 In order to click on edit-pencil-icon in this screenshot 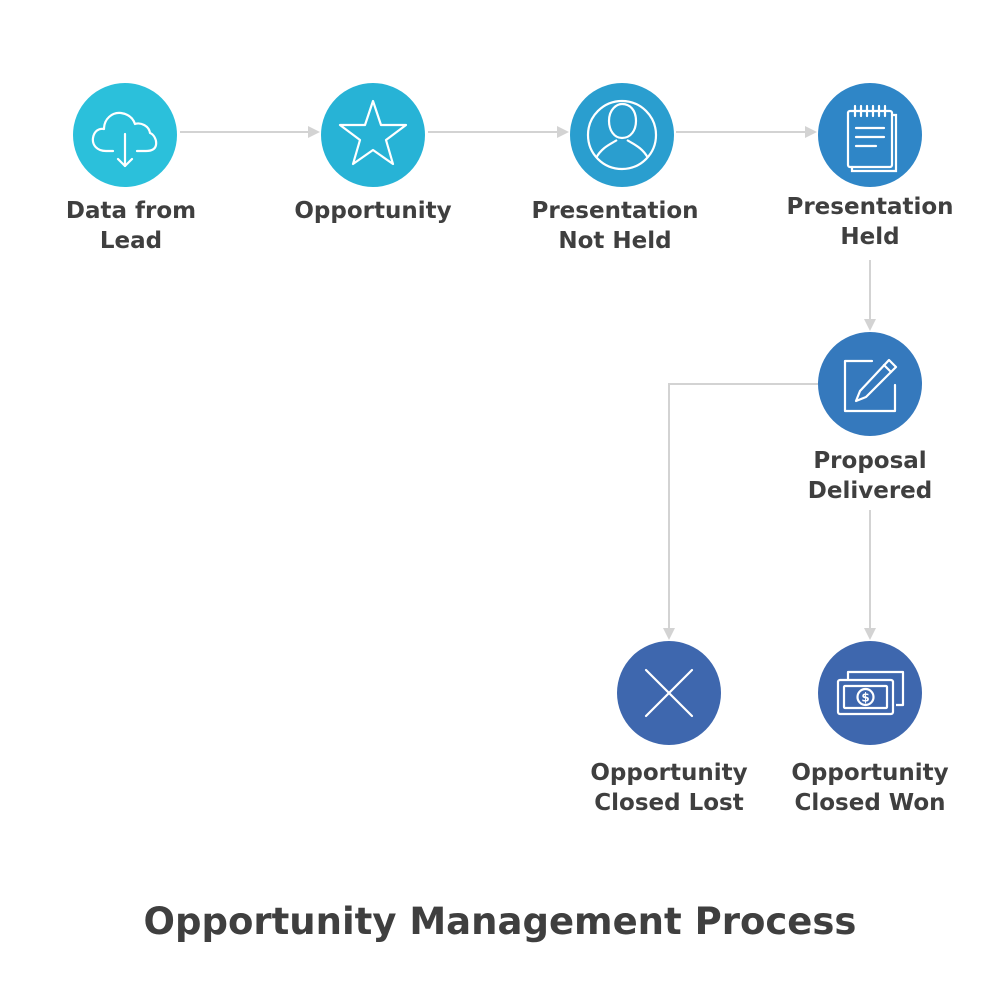, I will do `click(870, 385)`.